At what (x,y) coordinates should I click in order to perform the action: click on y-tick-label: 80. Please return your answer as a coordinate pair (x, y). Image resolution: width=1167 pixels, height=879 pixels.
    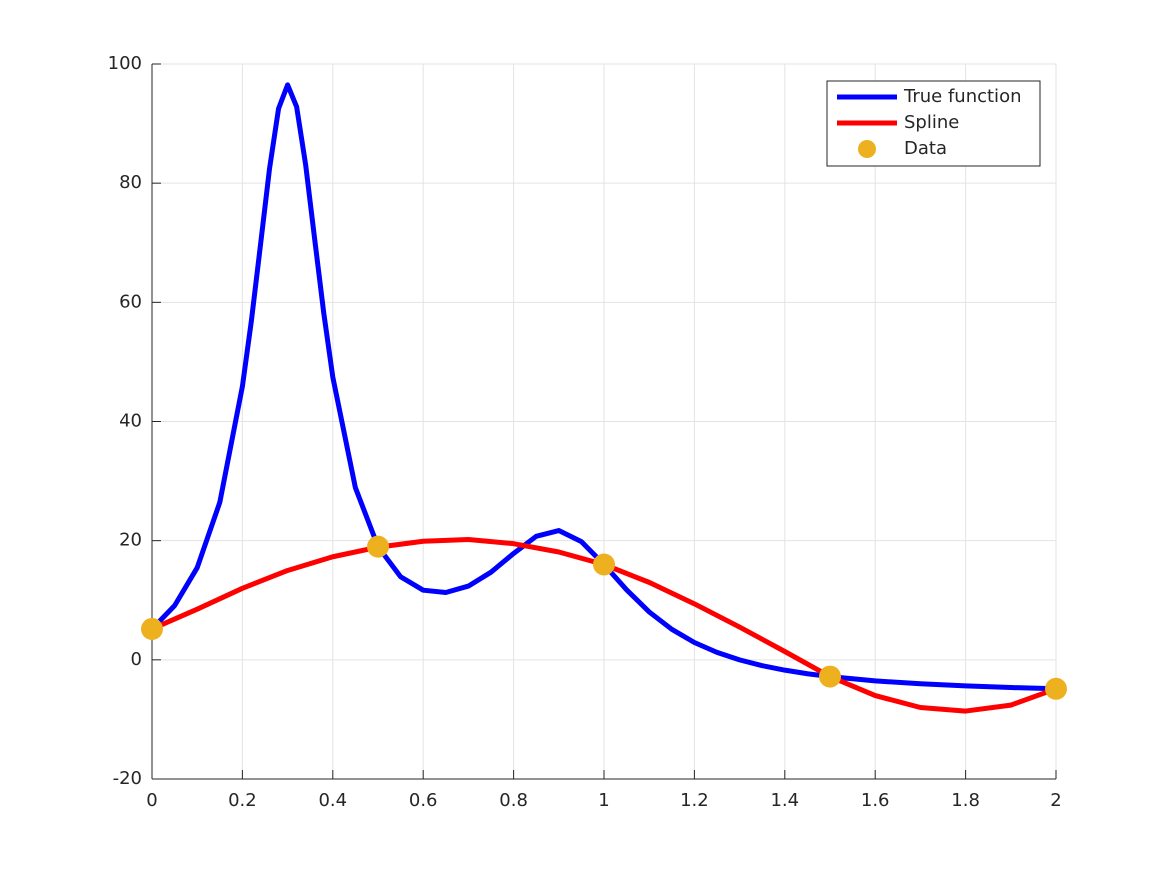
    Looking at the image, I should click on (130, 182).